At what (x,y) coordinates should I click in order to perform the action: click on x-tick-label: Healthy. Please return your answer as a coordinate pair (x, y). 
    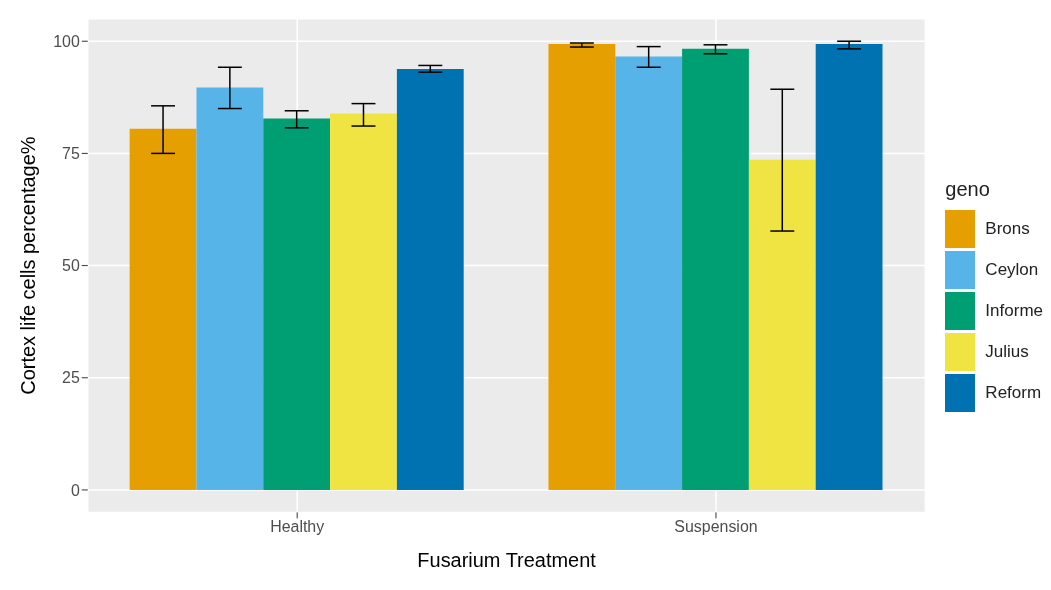
    Looking at the image, I should click on (297, 526).